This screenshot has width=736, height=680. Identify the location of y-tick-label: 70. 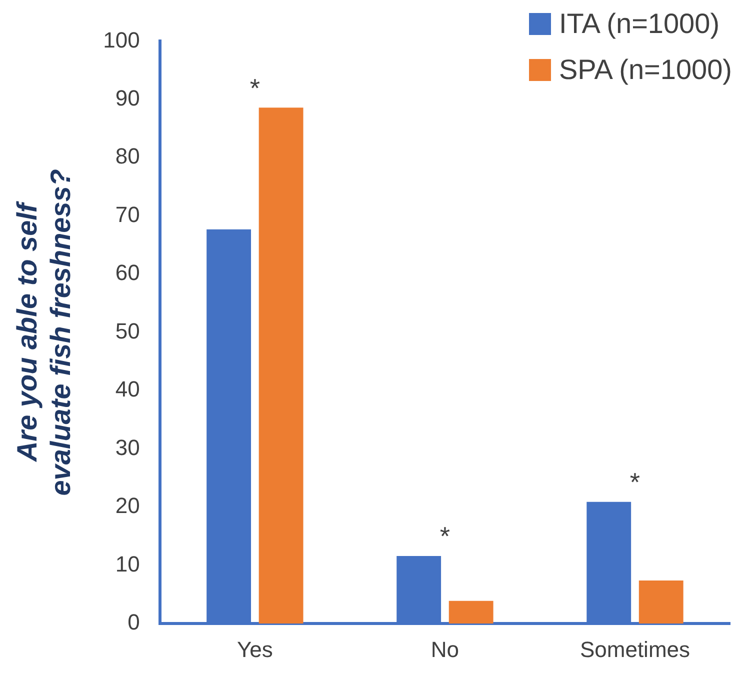
(127, 214).